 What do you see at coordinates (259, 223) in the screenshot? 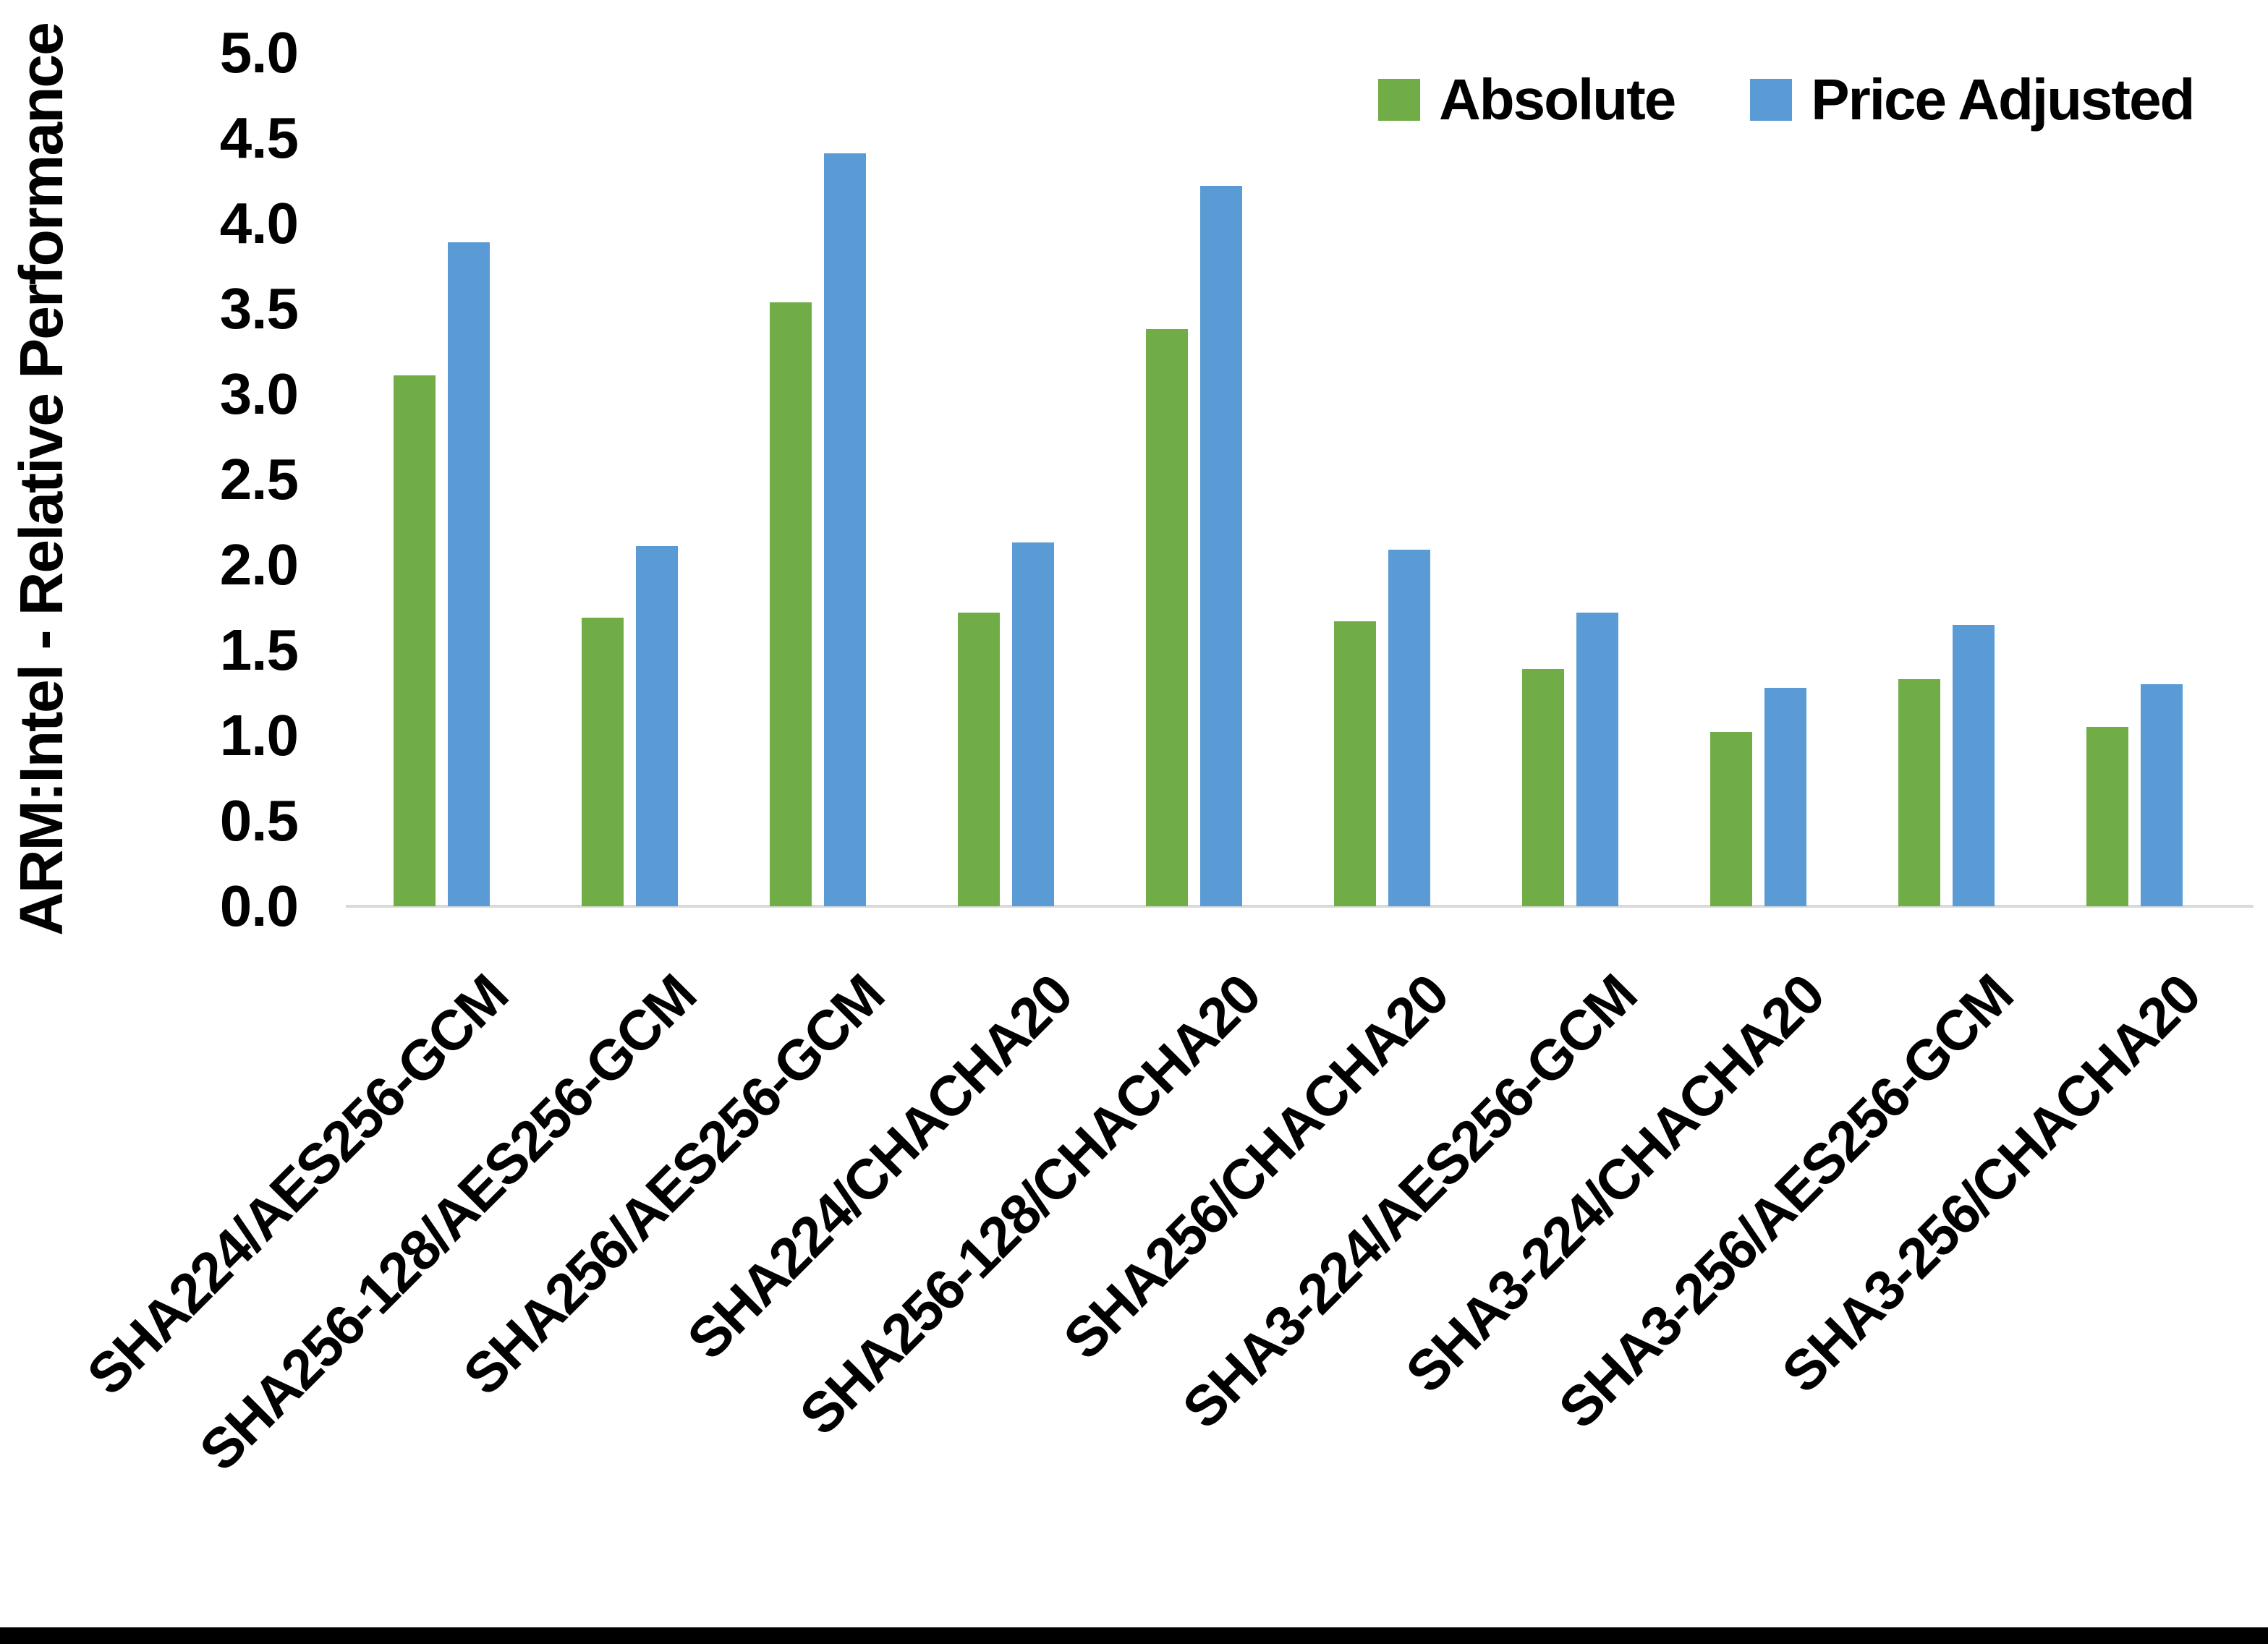
I see `y-tick-label: 4.0` at bounding box center [259, 223].